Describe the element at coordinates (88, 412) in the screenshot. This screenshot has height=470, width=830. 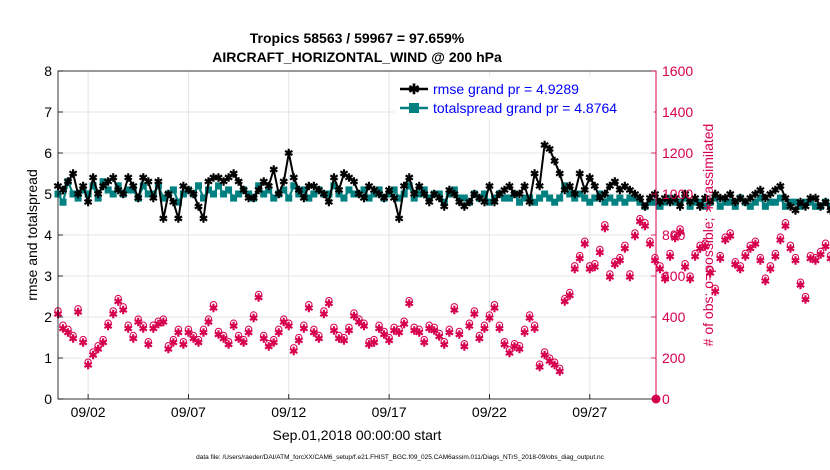
I see `x-tick-label: 09/02` at that location.